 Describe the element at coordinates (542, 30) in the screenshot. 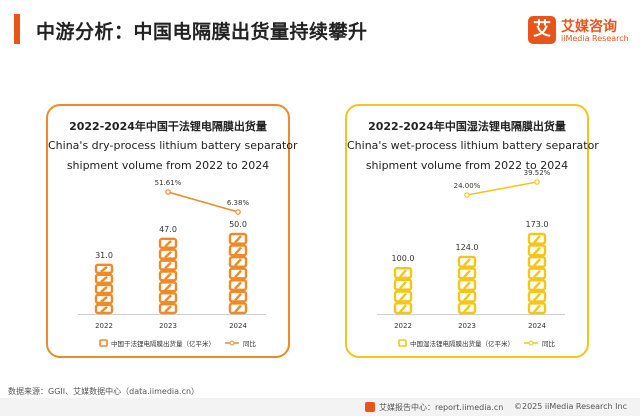

I see `logo-mark-icon: 艾` at that location.